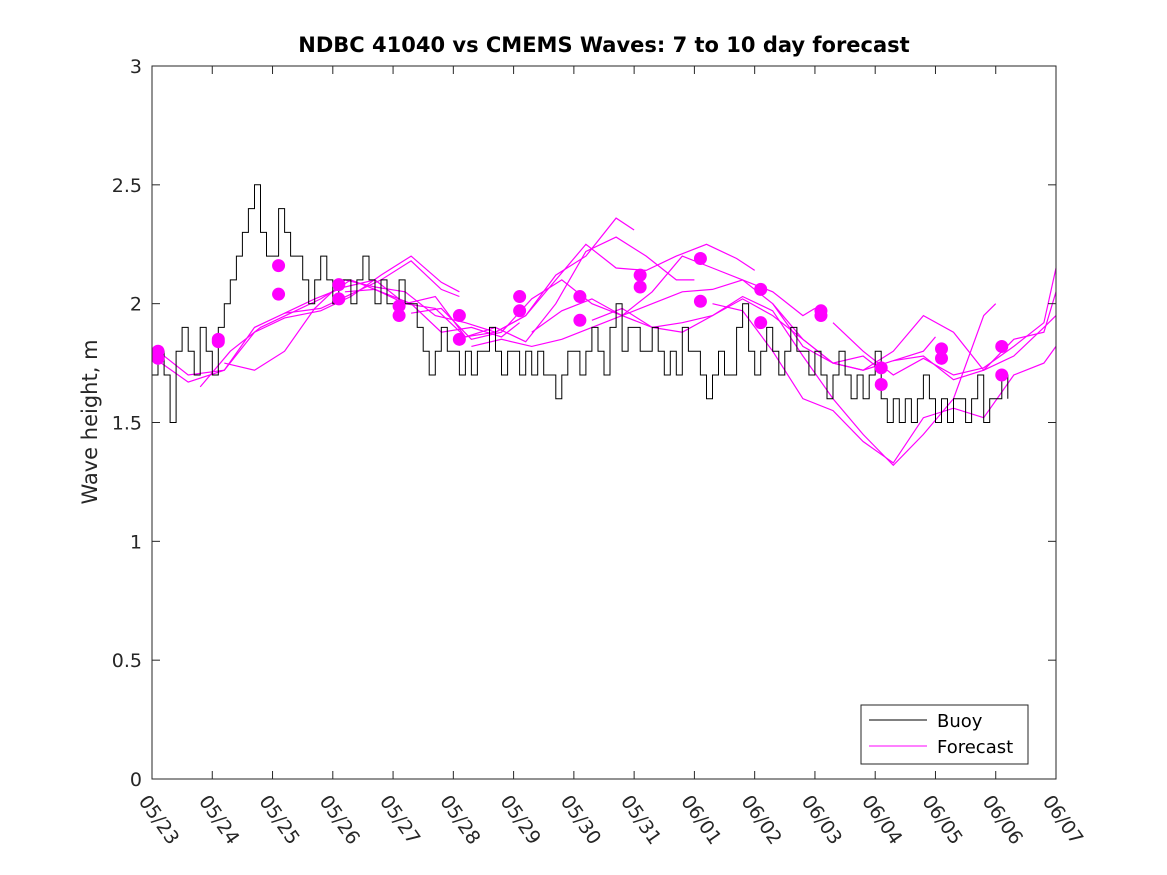  I want to click on y-tick-label: 1, so click(136, 542).